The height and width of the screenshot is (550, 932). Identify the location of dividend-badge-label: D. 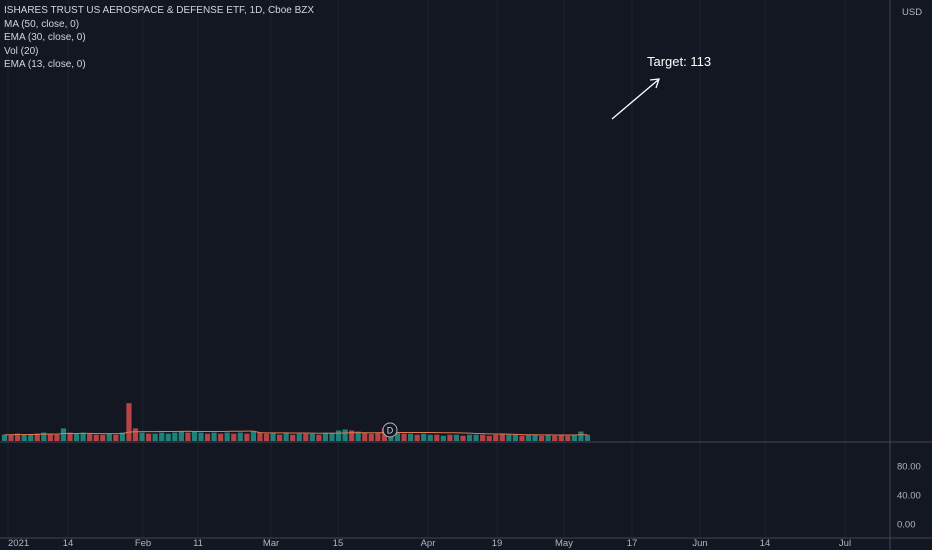
(390, 431).